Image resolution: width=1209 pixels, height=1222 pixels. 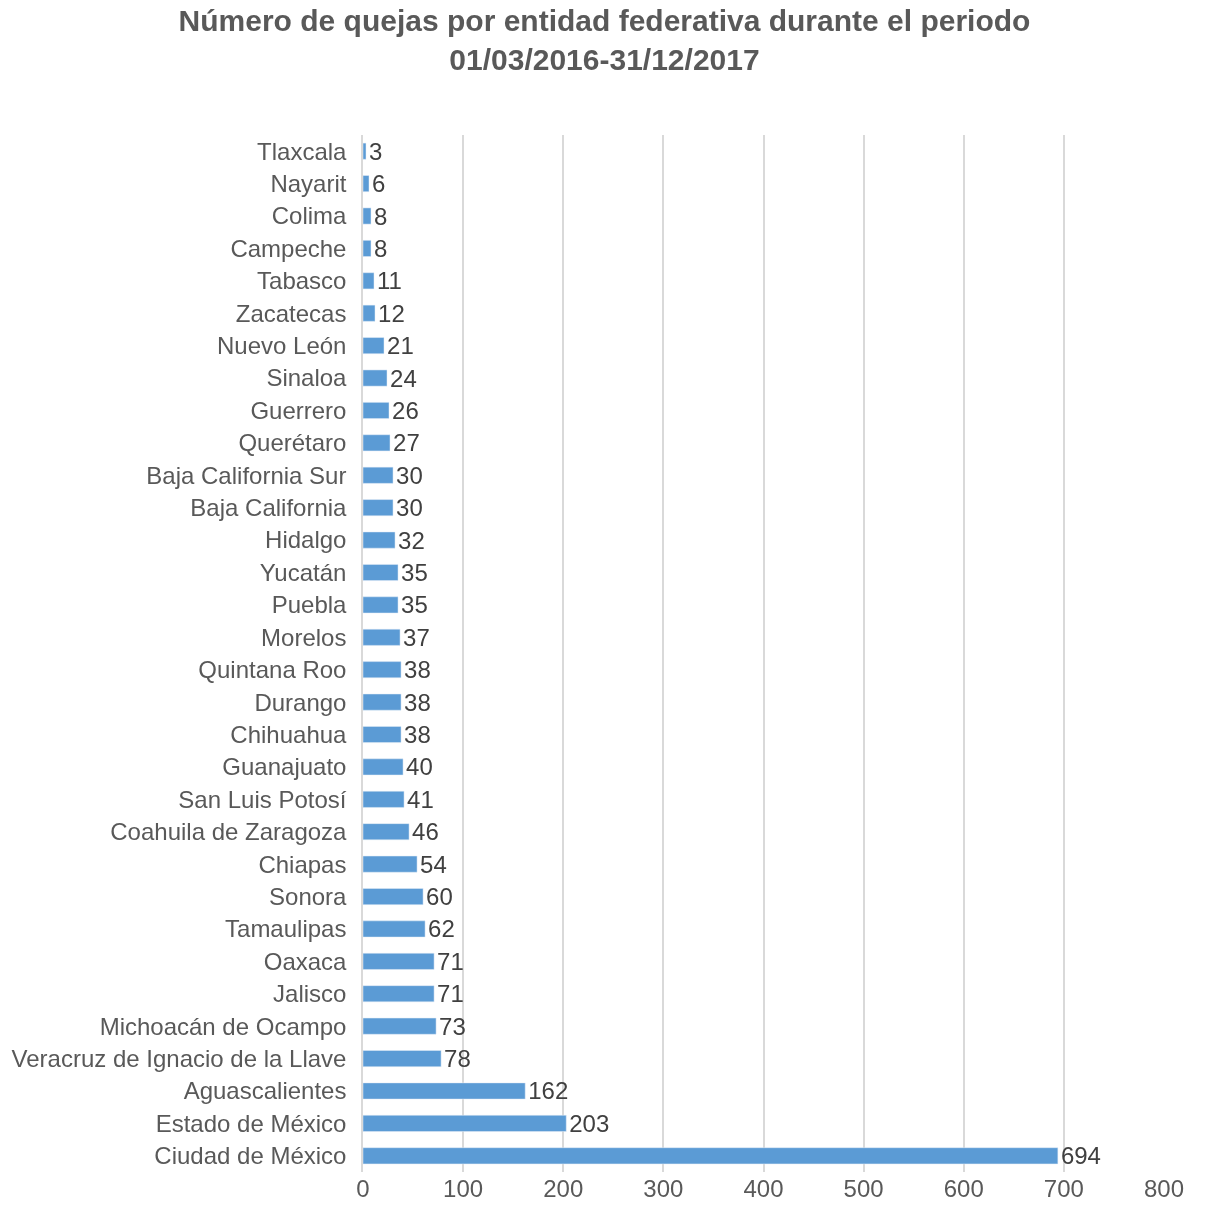 What do you see at coordinates (179, 1058) in the screenshot?
I see `y-tick-label: Veracruz de Ignacio de la Llave` at bounding box center [179, 1058].